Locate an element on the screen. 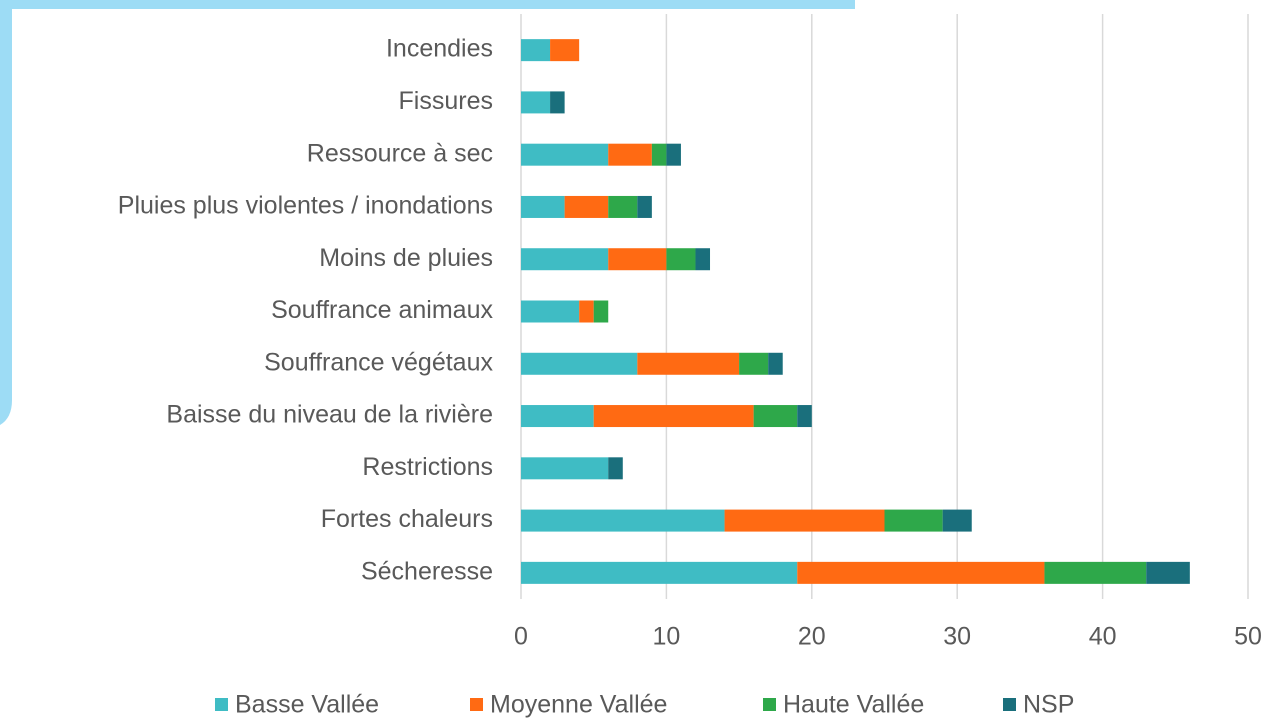 This screenshot has width=1270, height=721. y-tick-label: Moins de pluies is located at coordinates (406, 258).